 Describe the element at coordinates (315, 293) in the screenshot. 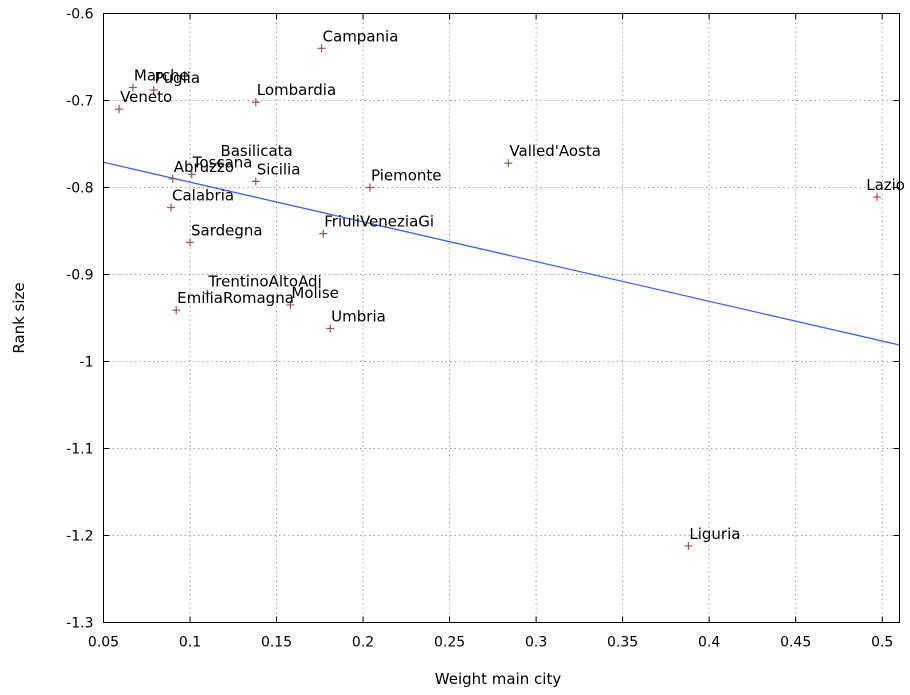

I see `data-point-label: Molise` at that location.